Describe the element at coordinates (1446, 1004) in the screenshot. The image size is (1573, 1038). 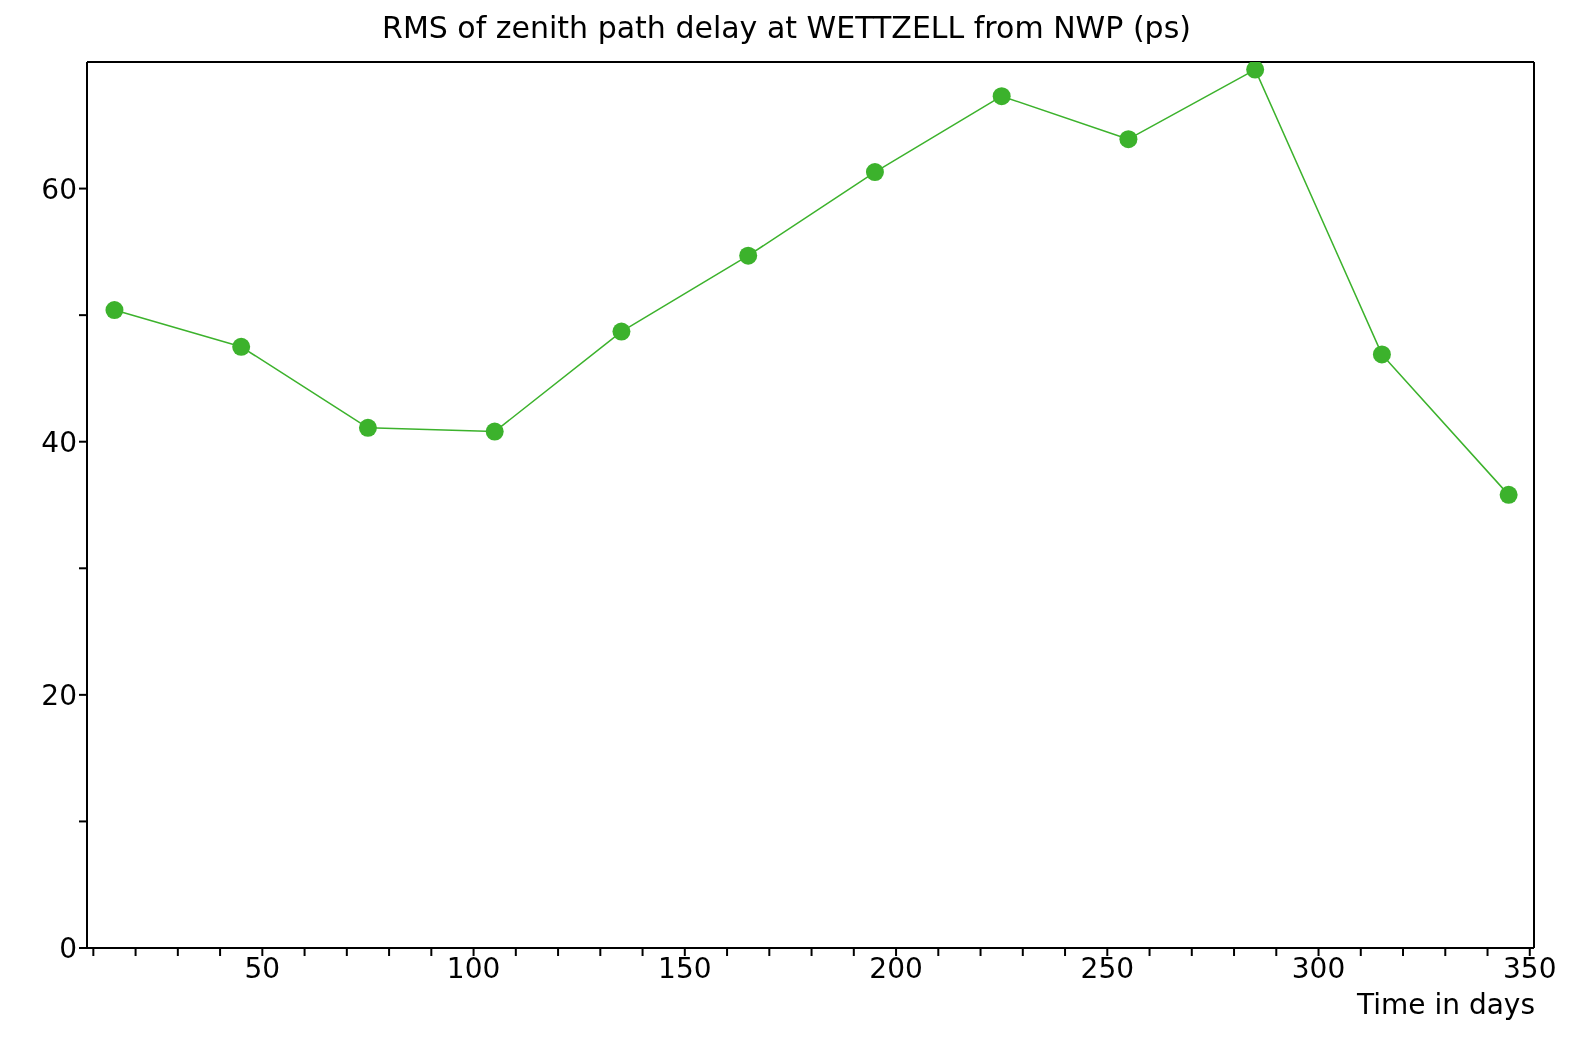
I see `x-axis-title: Time in days` at that location.